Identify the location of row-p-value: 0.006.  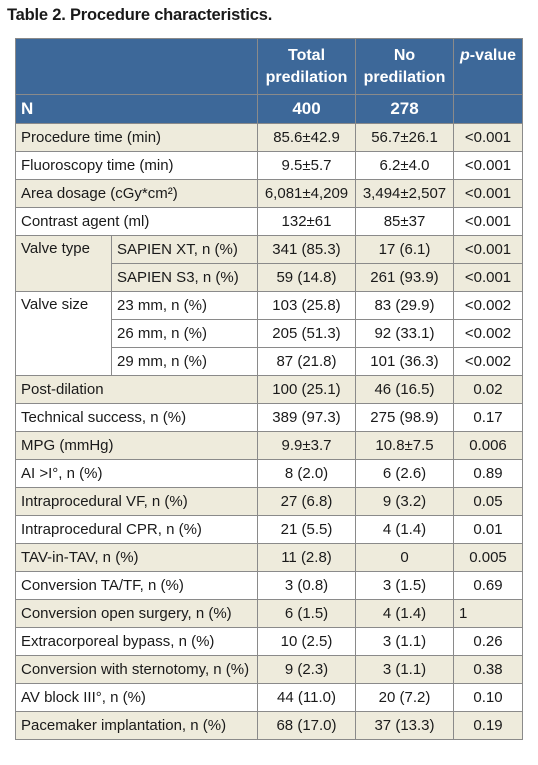
(488, 445).